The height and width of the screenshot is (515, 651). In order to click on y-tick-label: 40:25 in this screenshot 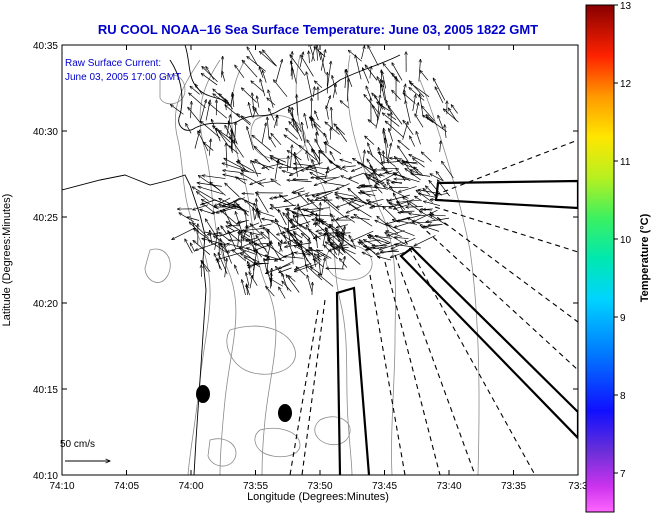, I will do `click(45, 218)`.